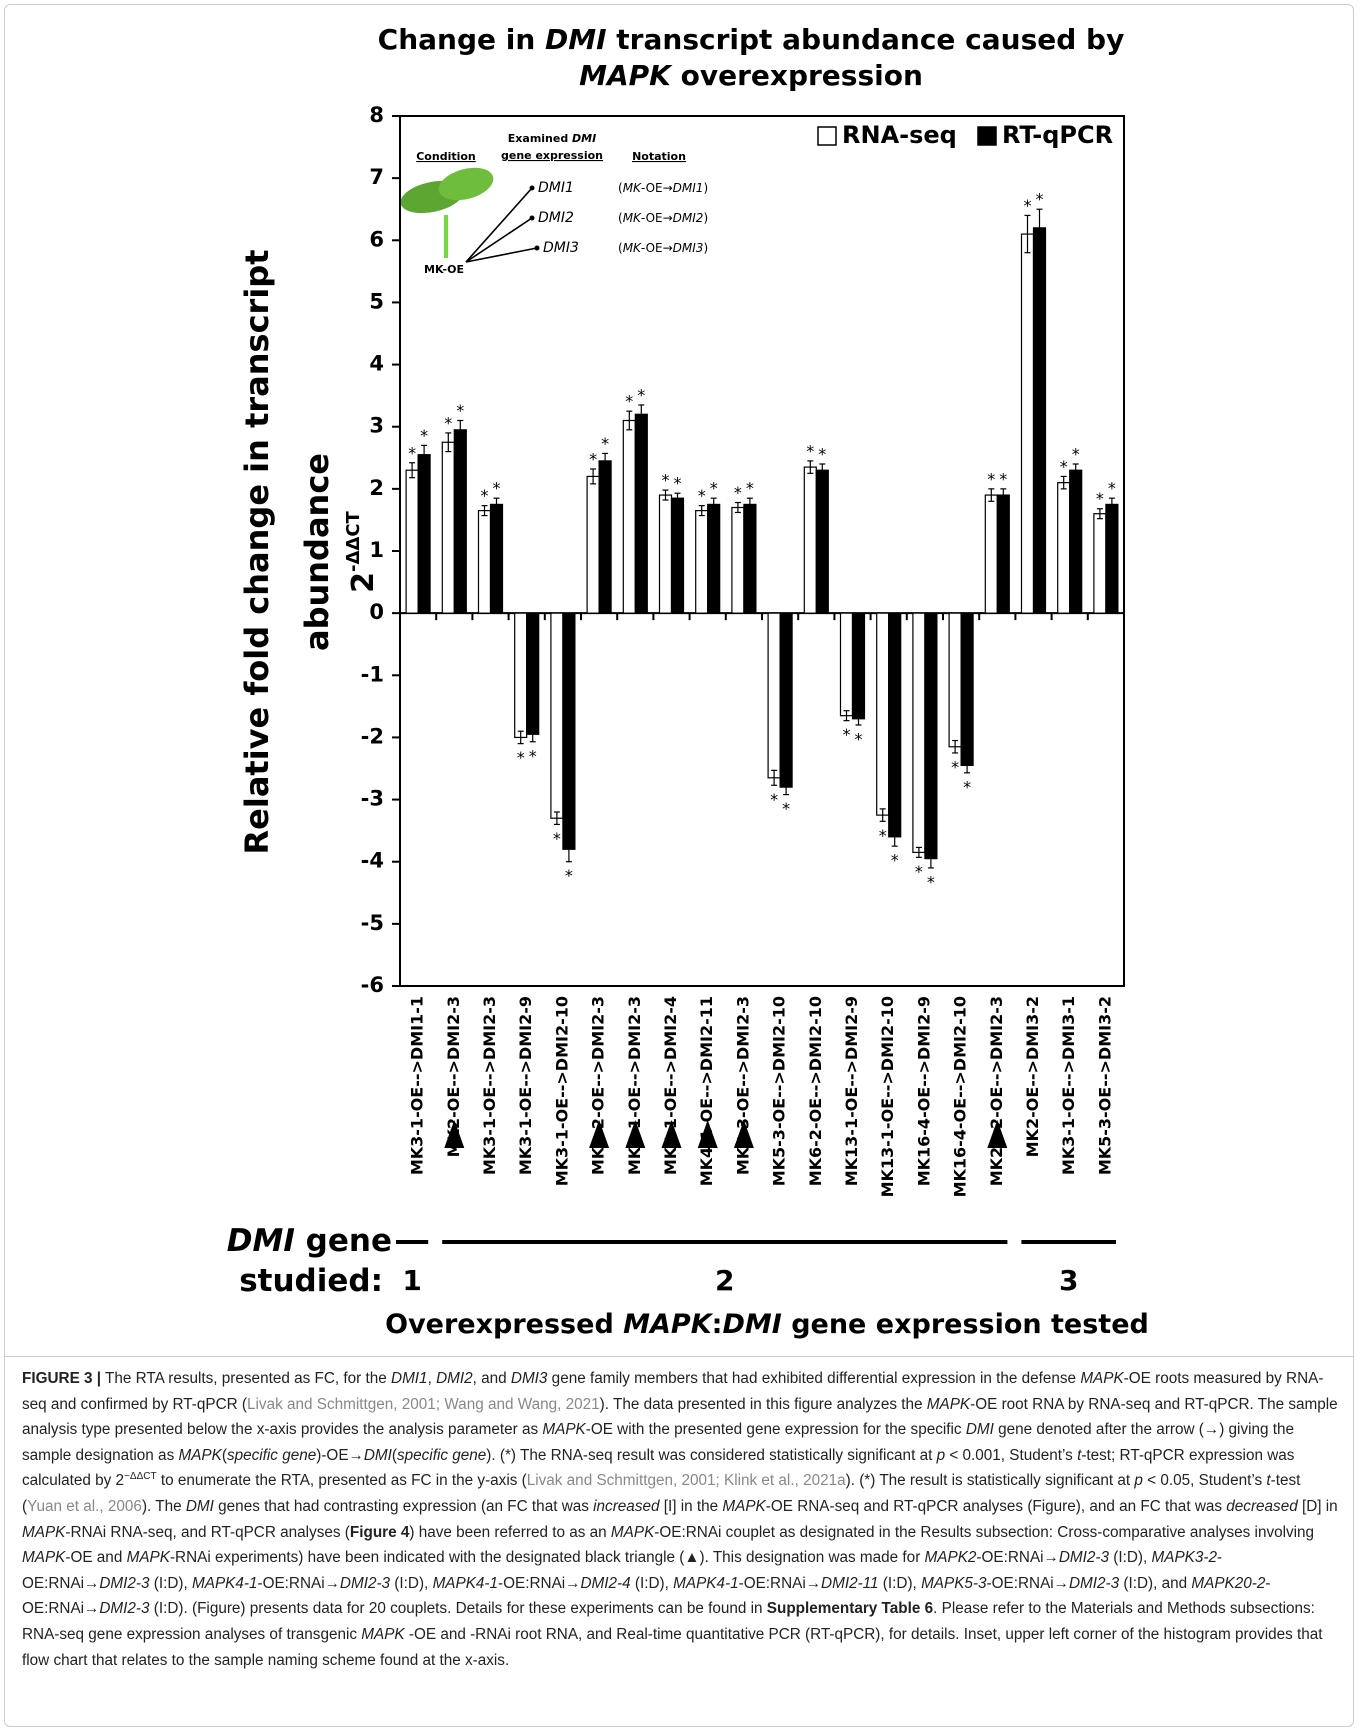 This screenshot has width=1360, height=1733. I want to click on text-segment: 2, so click(363, 582).